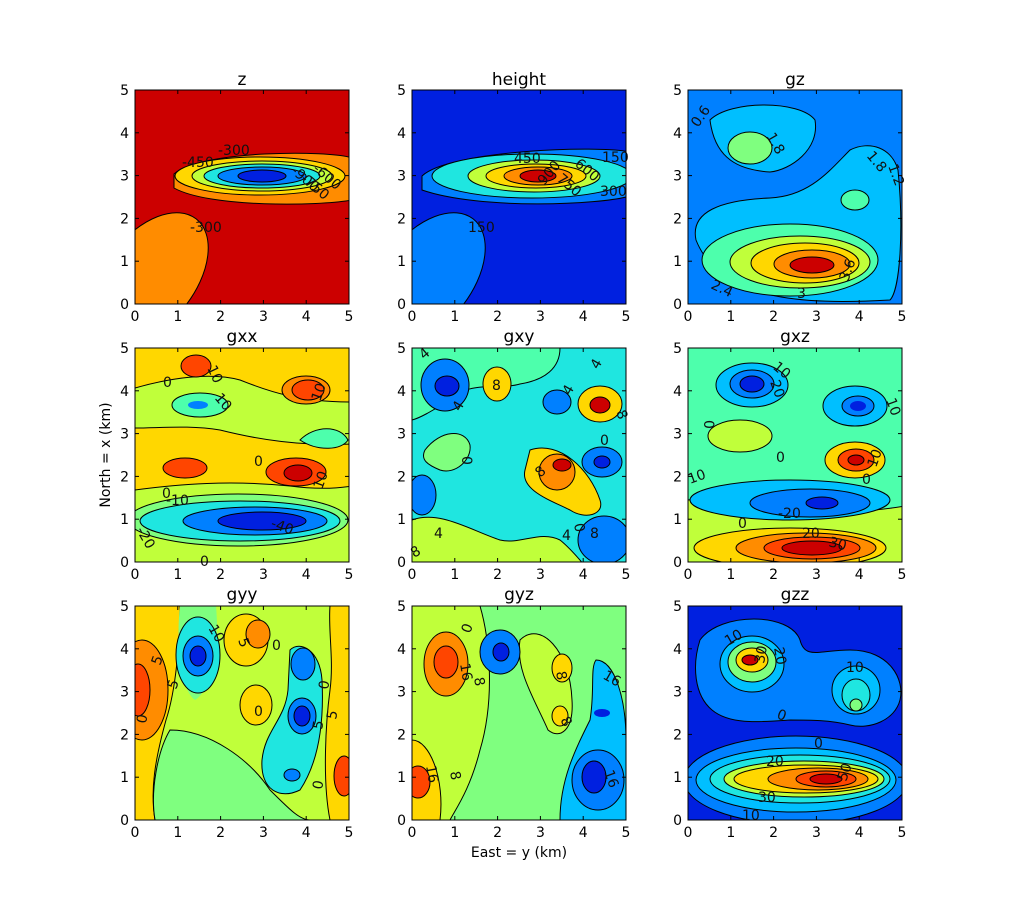  What do you see at coordinates (106, 454) in the screenshot?
I see `y-axis-label: North = x (km)` at bounding box center [106, 454].